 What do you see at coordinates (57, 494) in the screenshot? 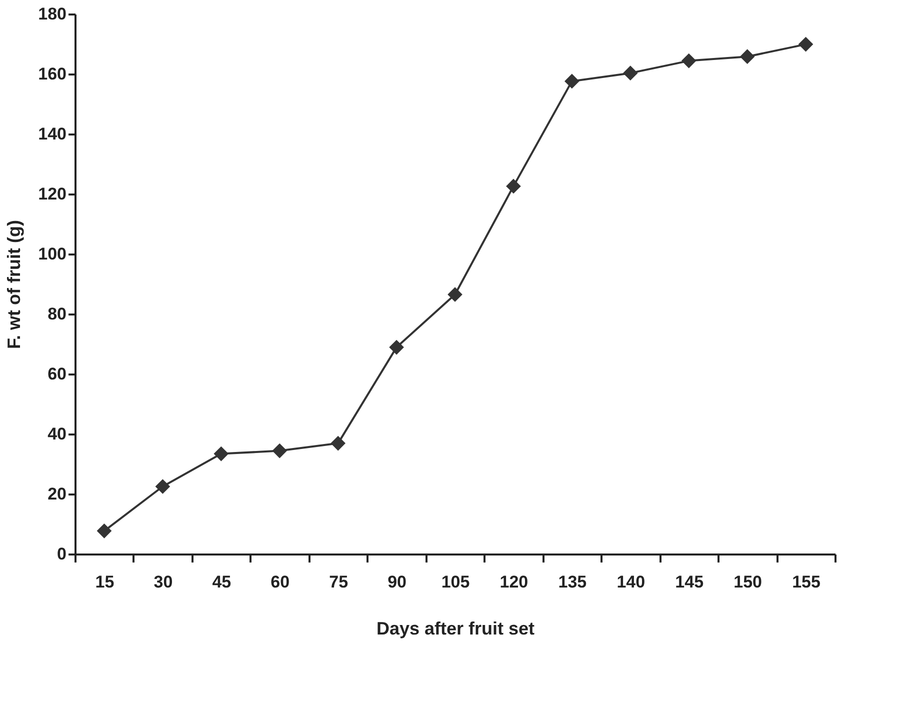
I see `y-tick-label: 20` at bounding box center [57, 494].